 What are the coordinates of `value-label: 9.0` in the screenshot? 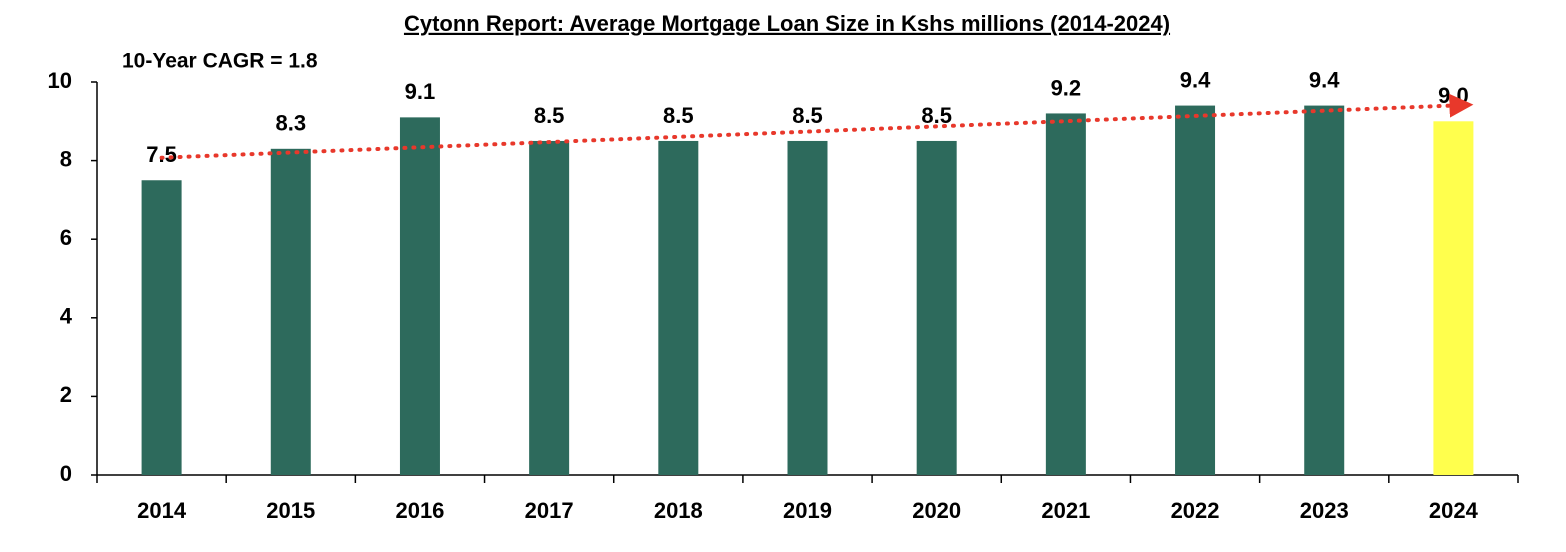 It's located at (1453, 95).